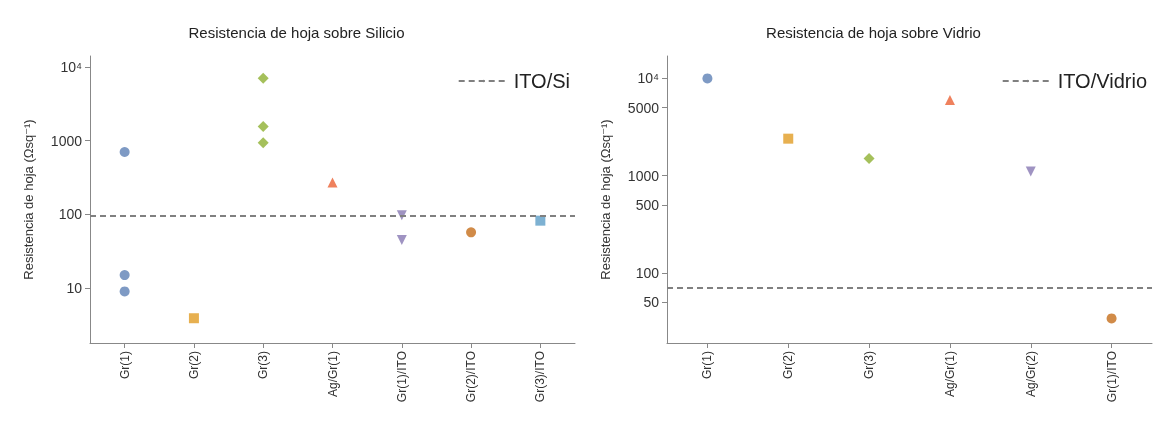 The width and height of the screenshot is (1169, 421). I want to click on y-tick-label: 5000, so click(643, 107).